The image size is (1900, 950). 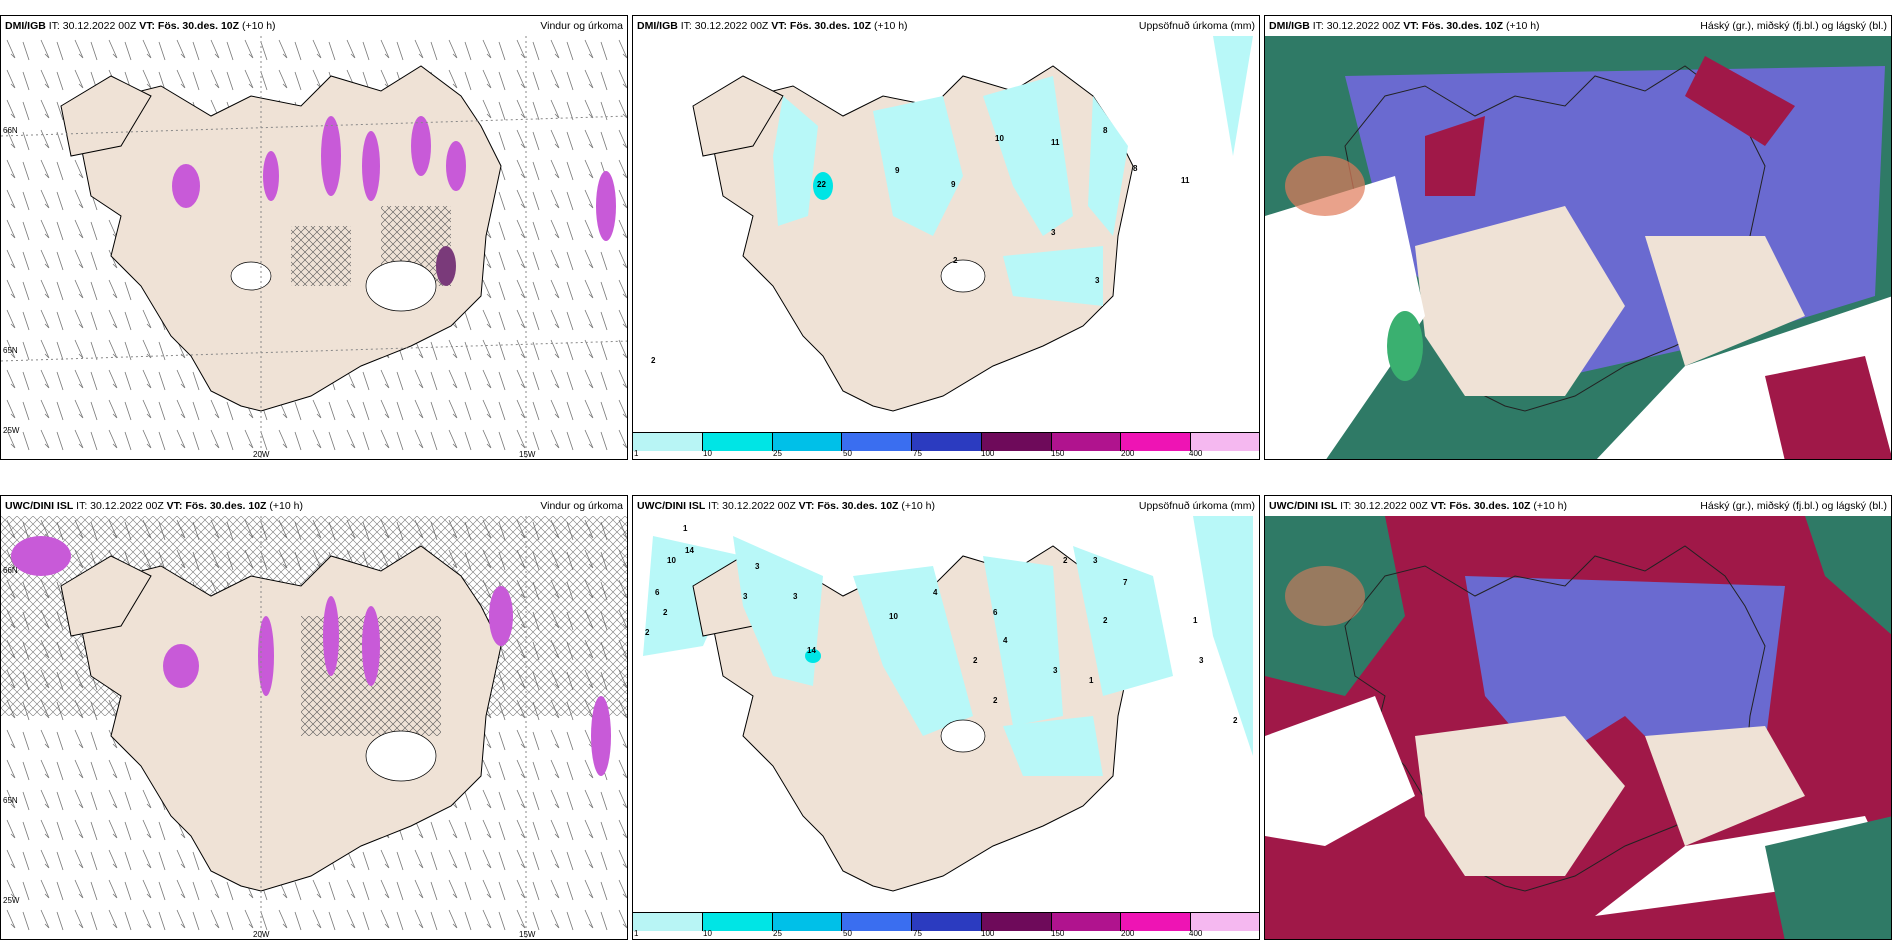 I want to click on cloud-map, so click(x=1578, y=727).